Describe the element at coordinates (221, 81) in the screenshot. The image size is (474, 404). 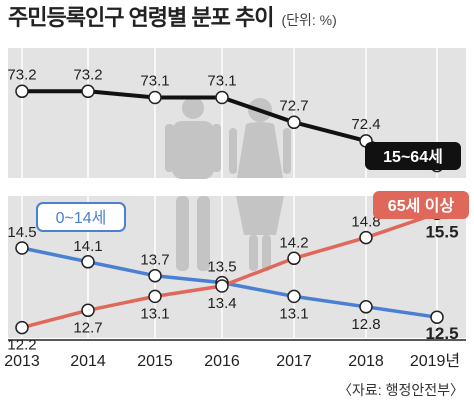
I see `data-label-working-age-3: 73.1` at that location.